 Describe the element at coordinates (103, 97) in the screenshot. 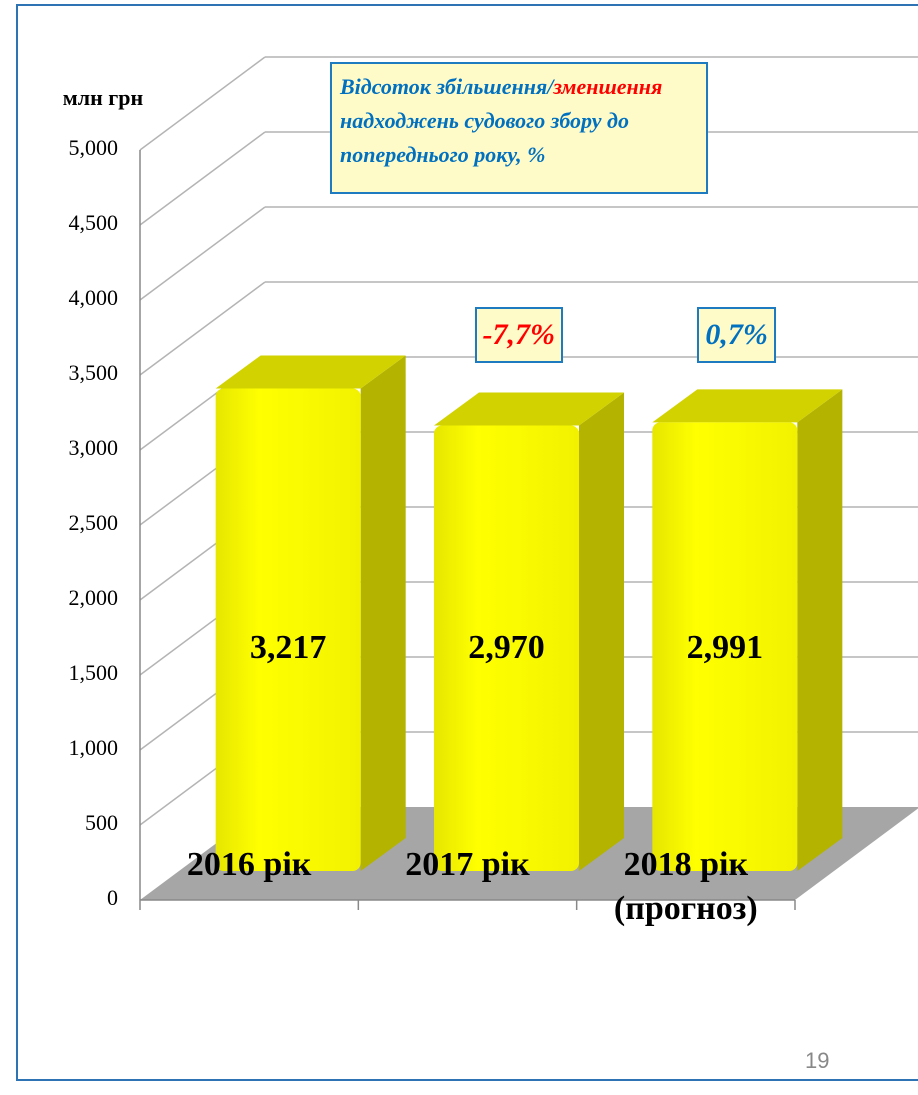

I see `axis-label: млн грн` at that location.